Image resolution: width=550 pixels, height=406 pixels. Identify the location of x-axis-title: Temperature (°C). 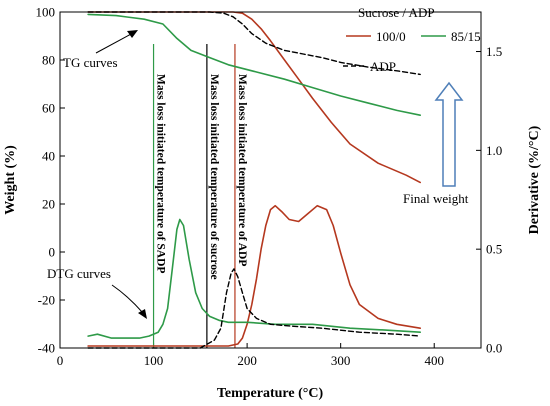
(270, 393).